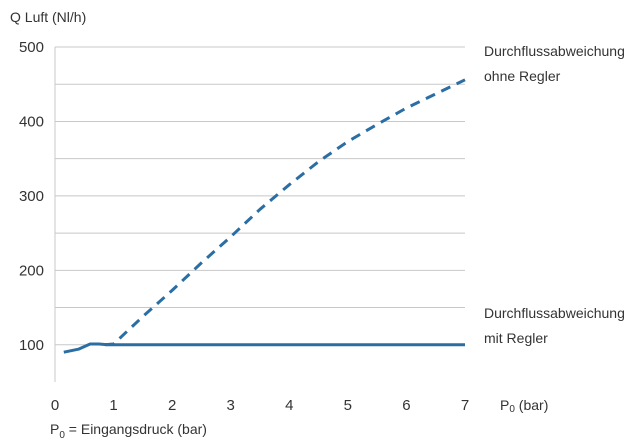 The height and width of the screenshot is (444, 643). What do you see at coordinates (231, 405) in the screenshot?
I see `x-tick-3: 3` at bounding box center [231, 405].